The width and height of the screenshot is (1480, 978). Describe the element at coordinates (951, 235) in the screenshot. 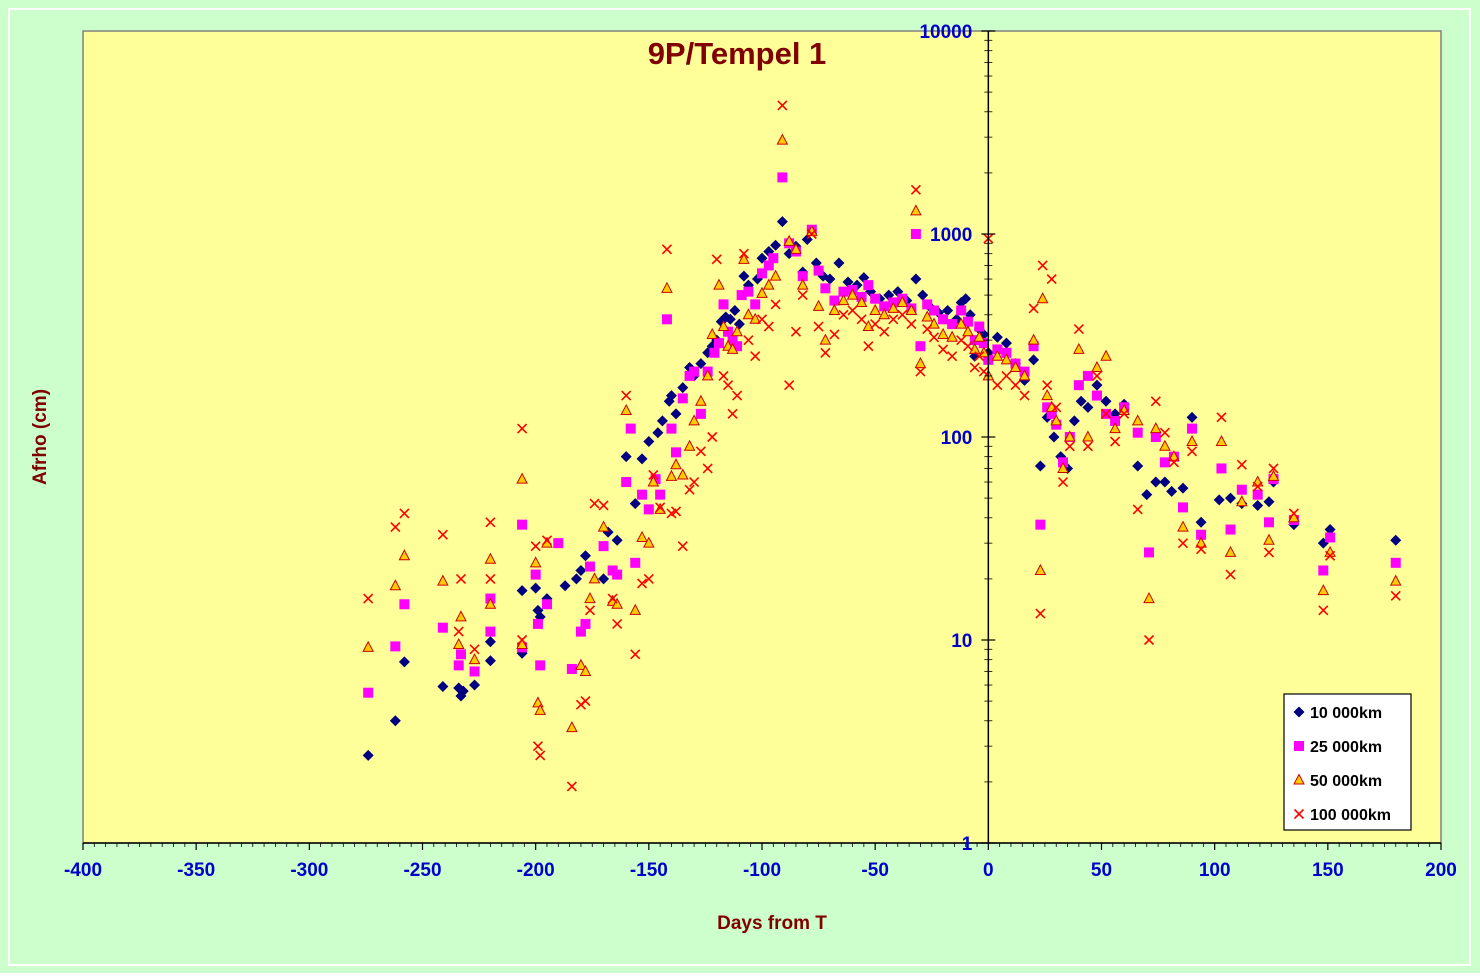

I see `y-tick-label: 1000` at that location.